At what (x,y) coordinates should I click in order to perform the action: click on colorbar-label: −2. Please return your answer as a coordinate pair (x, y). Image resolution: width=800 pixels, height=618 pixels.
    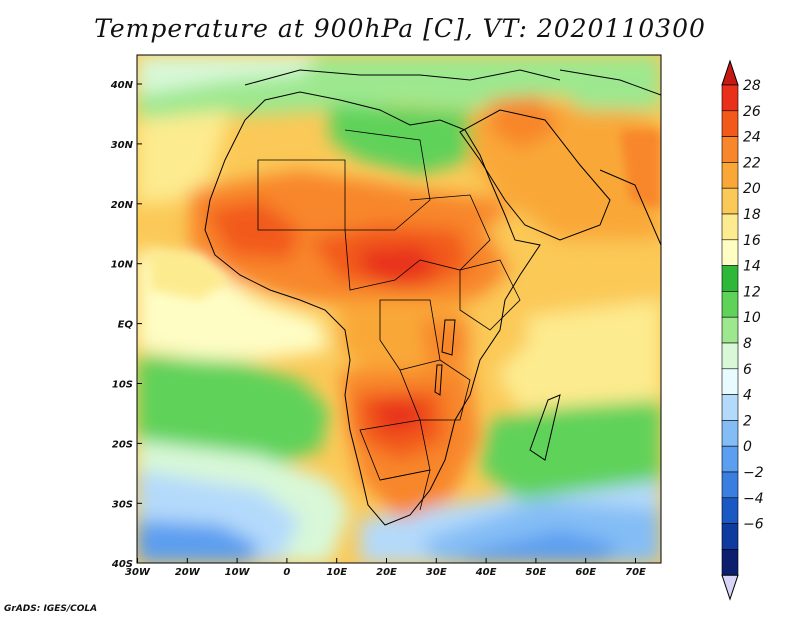
    Looking at the image, I should click on (753, 473).